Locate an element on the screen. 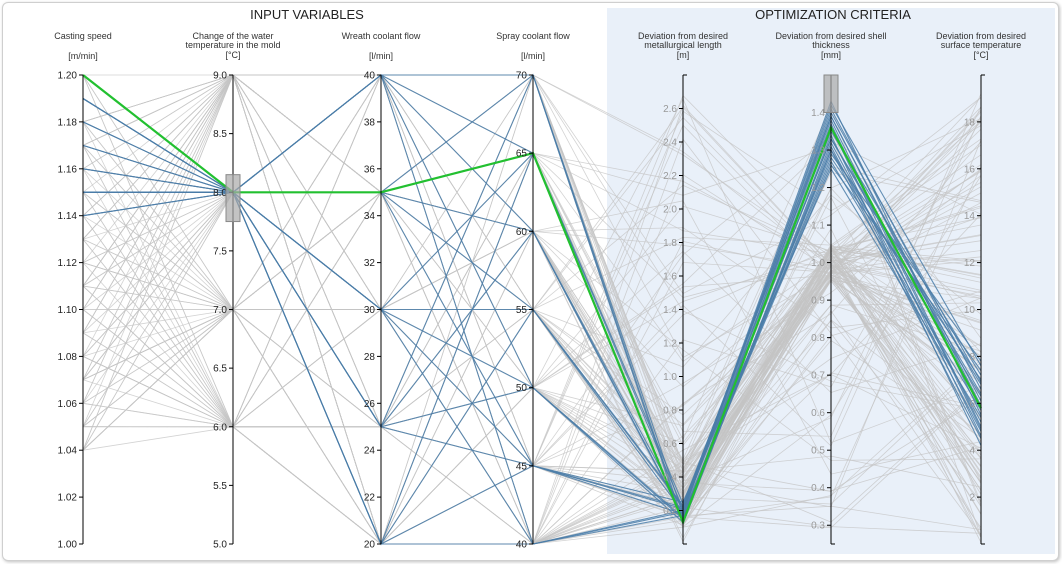 The image size is (1062, 564). optimization-criteria-title: OPTIMIZATION CRITERIA is located at coordinates (833, 14).